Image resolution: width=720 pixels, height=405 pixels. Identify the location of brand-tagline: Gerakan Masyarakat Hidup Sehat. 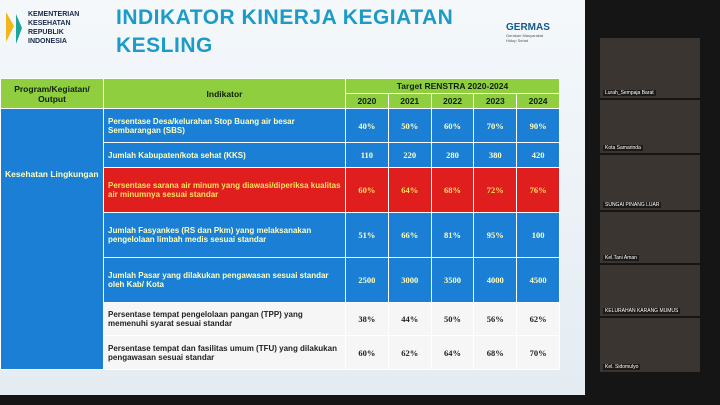
(525, 38).